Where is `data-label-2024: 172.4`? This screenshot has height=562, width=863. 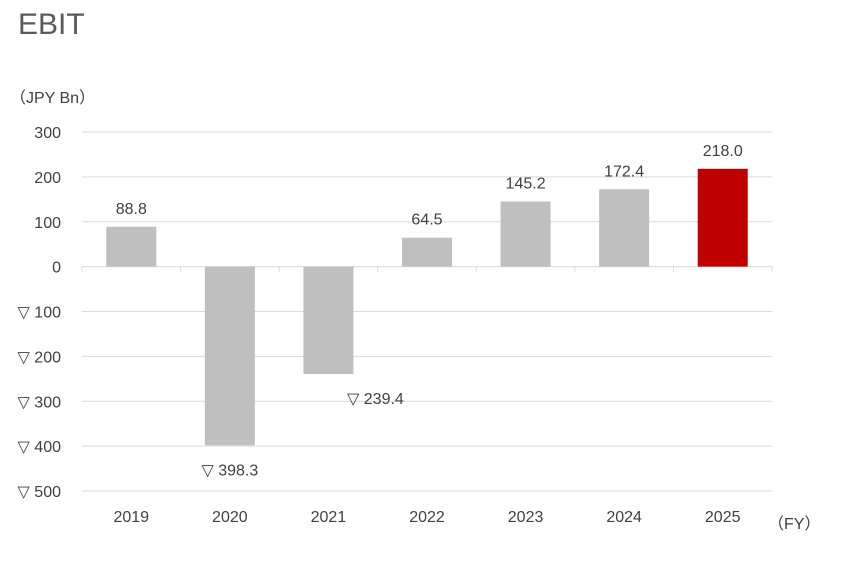
data-label-2024: 172.4 is located at coordinates (624, 171).